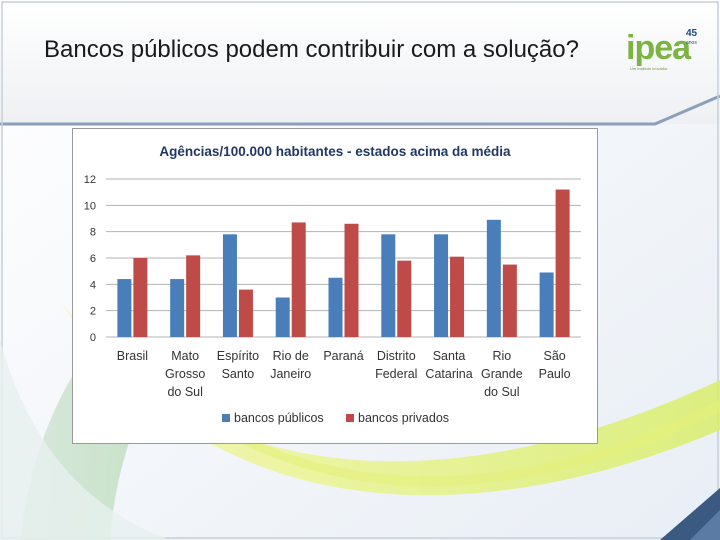  I want to click on x-tick-label: Paraná, so click(343, 356).